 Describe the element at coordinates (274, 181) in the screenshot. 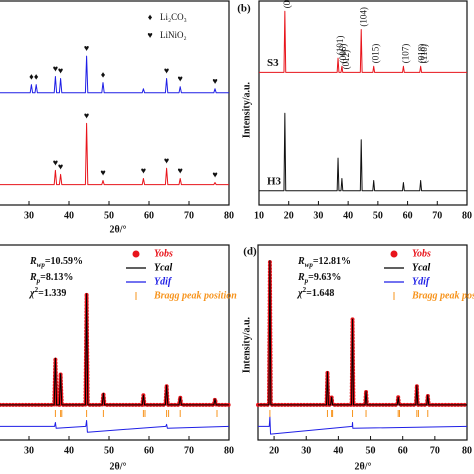

I see `series-label: H3` at that location.